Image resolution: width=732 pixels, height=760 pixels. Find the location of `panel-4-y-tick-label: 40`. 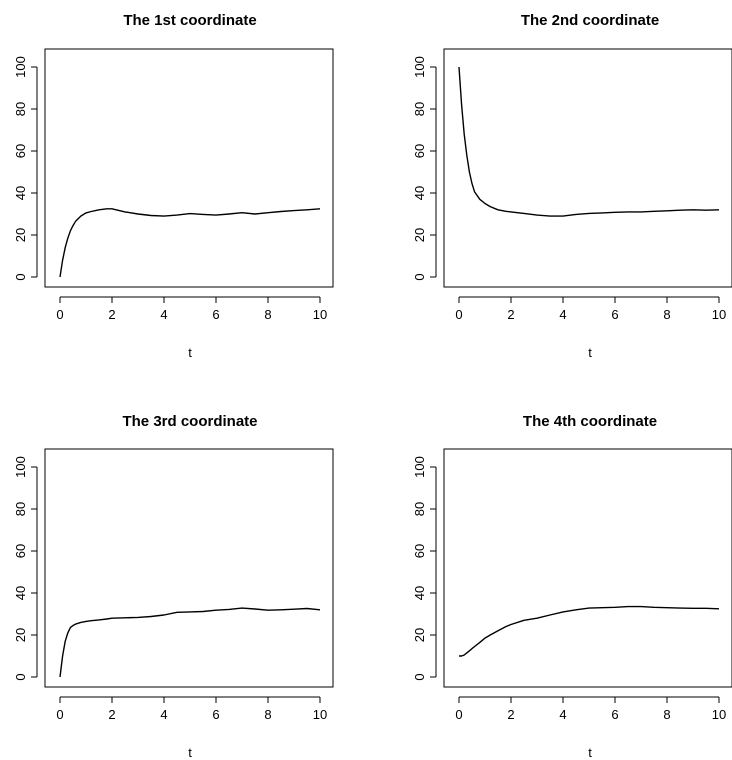

panel-4-y-tick-label: 40 is located at coordinates (419, 593).